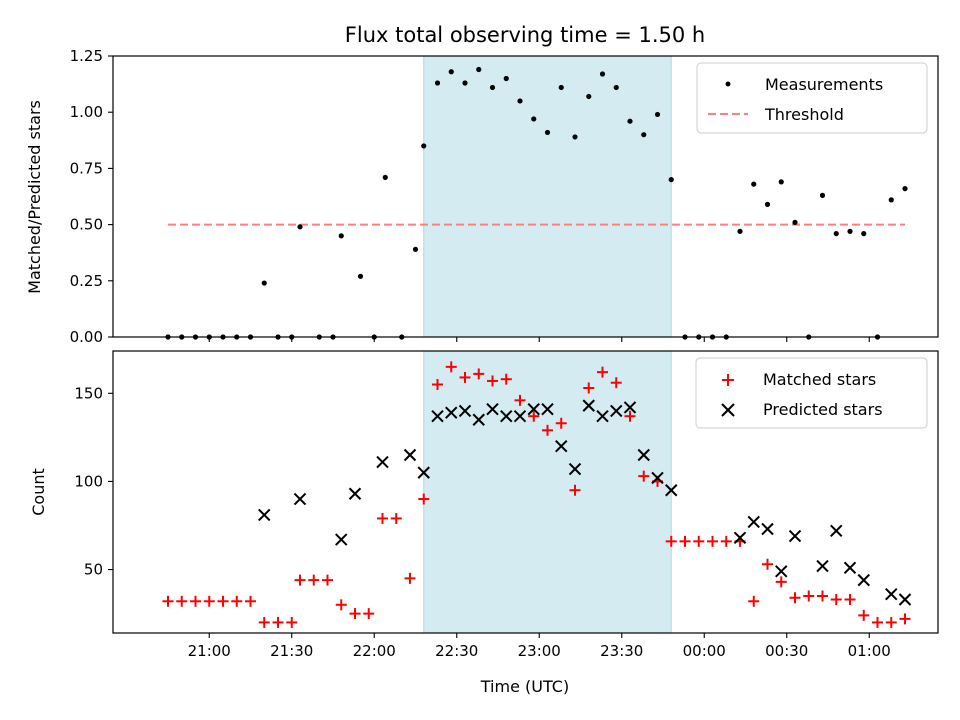 This screenshot has height=720, width=960. What do you see at coordinates (38, 492) in the screenshot?
I see `bottom-y-axis-label: Count` at bounding box center [38, 492].